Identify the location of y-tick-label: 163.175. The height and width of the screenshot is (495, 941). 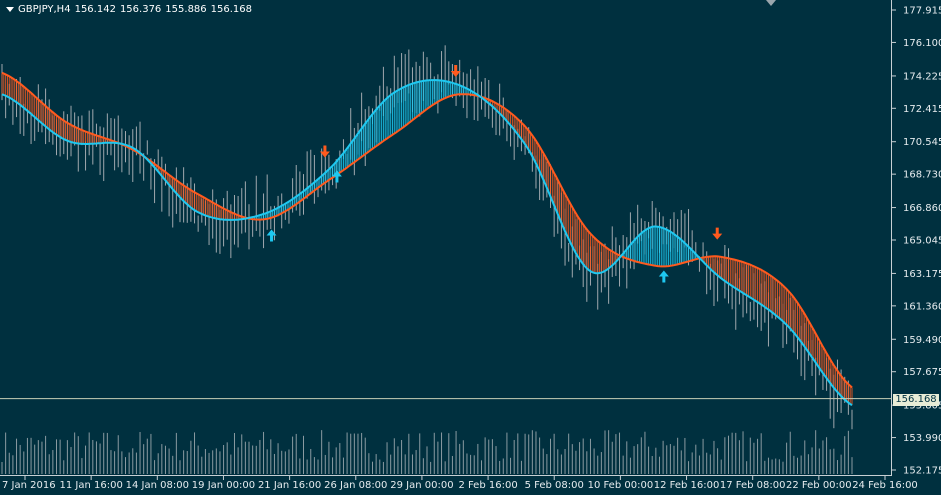
(922, 274).